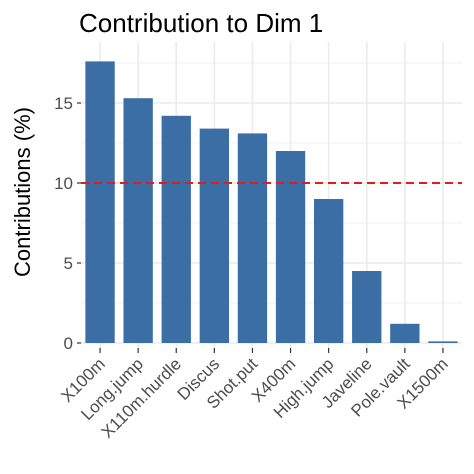 This screenshot has height=474, width=474. I want to click on y-tick-label: 10, so click(63, 183).